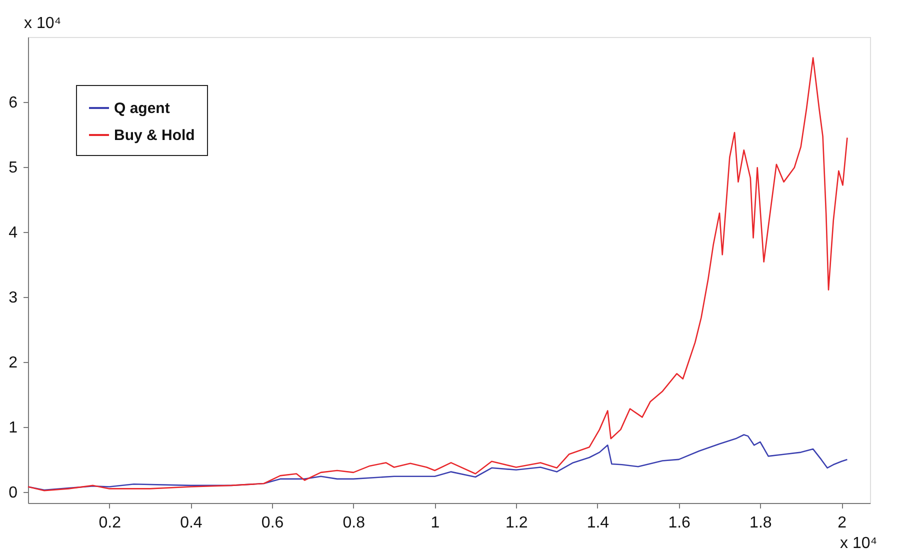 The width and height of the screenshot is (899, 551). Describe the element at coordinates (154, 135) in the screenshot. I see `legend-label: Buy & Hold` at that location.